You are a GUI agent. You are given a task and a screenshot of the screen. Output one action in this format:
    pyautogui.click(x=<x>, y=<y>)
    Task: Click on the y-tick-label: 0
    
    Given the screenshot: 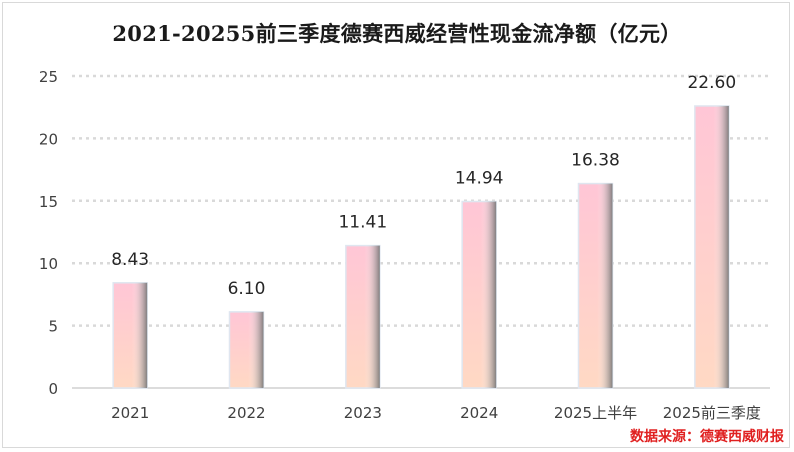 What is the action you would take?
    pyautogui.click(x=53, y=389)
    